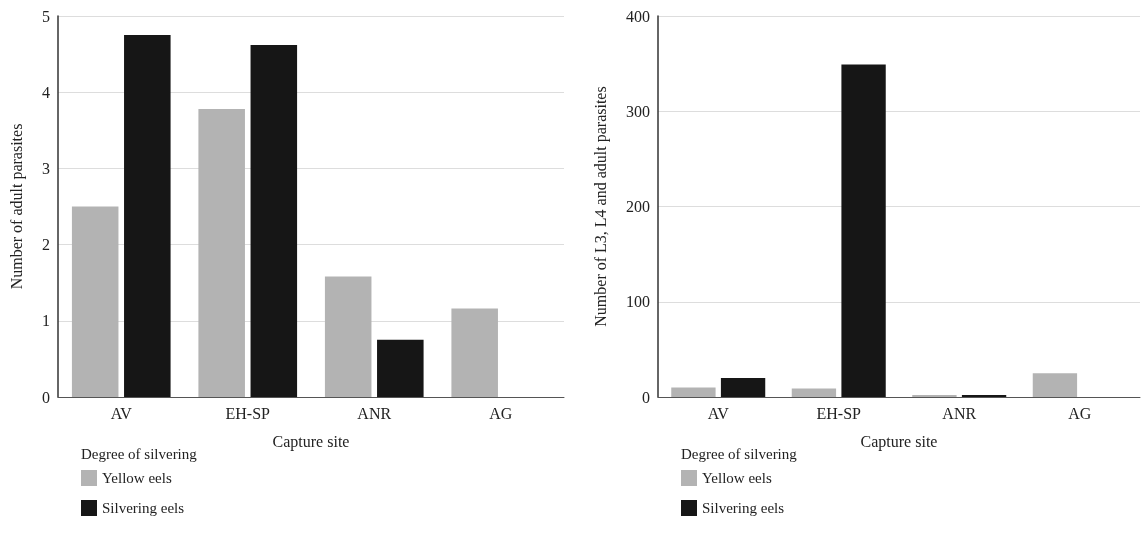 Image resolution: width=1144 pixels, height=552 pixels. Describe the element at coordinates (638, 16) in the screenshot. I see `y-tick-label: 400` at that location.